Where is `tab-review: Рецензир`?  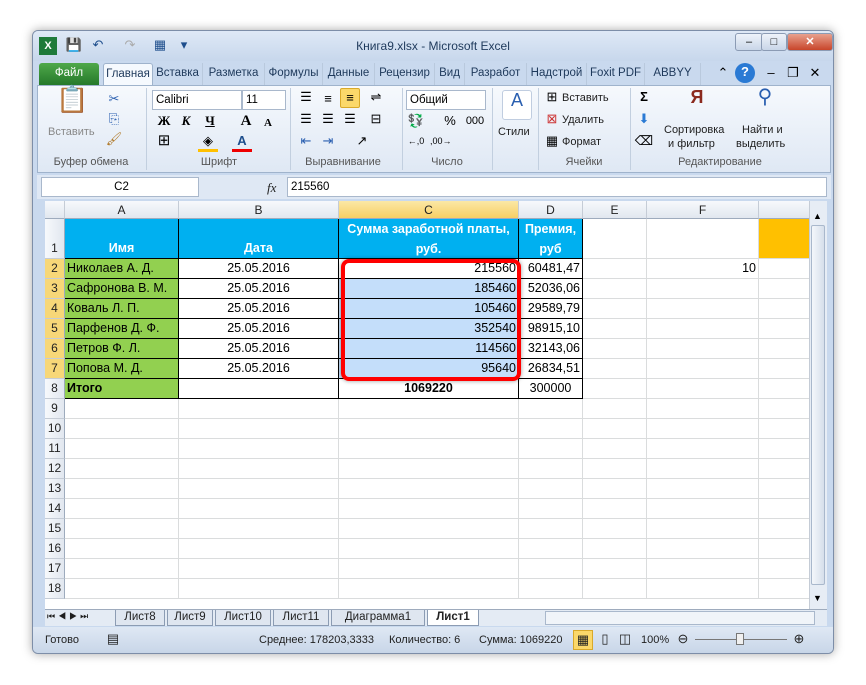 tab-review: Рецензир is located at coordinates (405, 74).